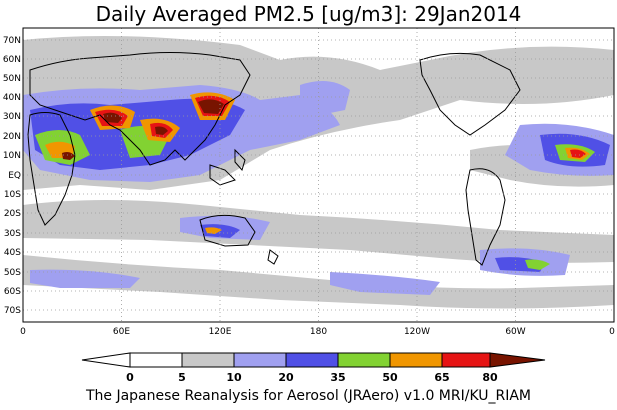 The image size is (617, 410). What do you see at coordinates (121, 332) in the screenshot?
I see `lon-label: 60E` at bounding box center [121, 332].